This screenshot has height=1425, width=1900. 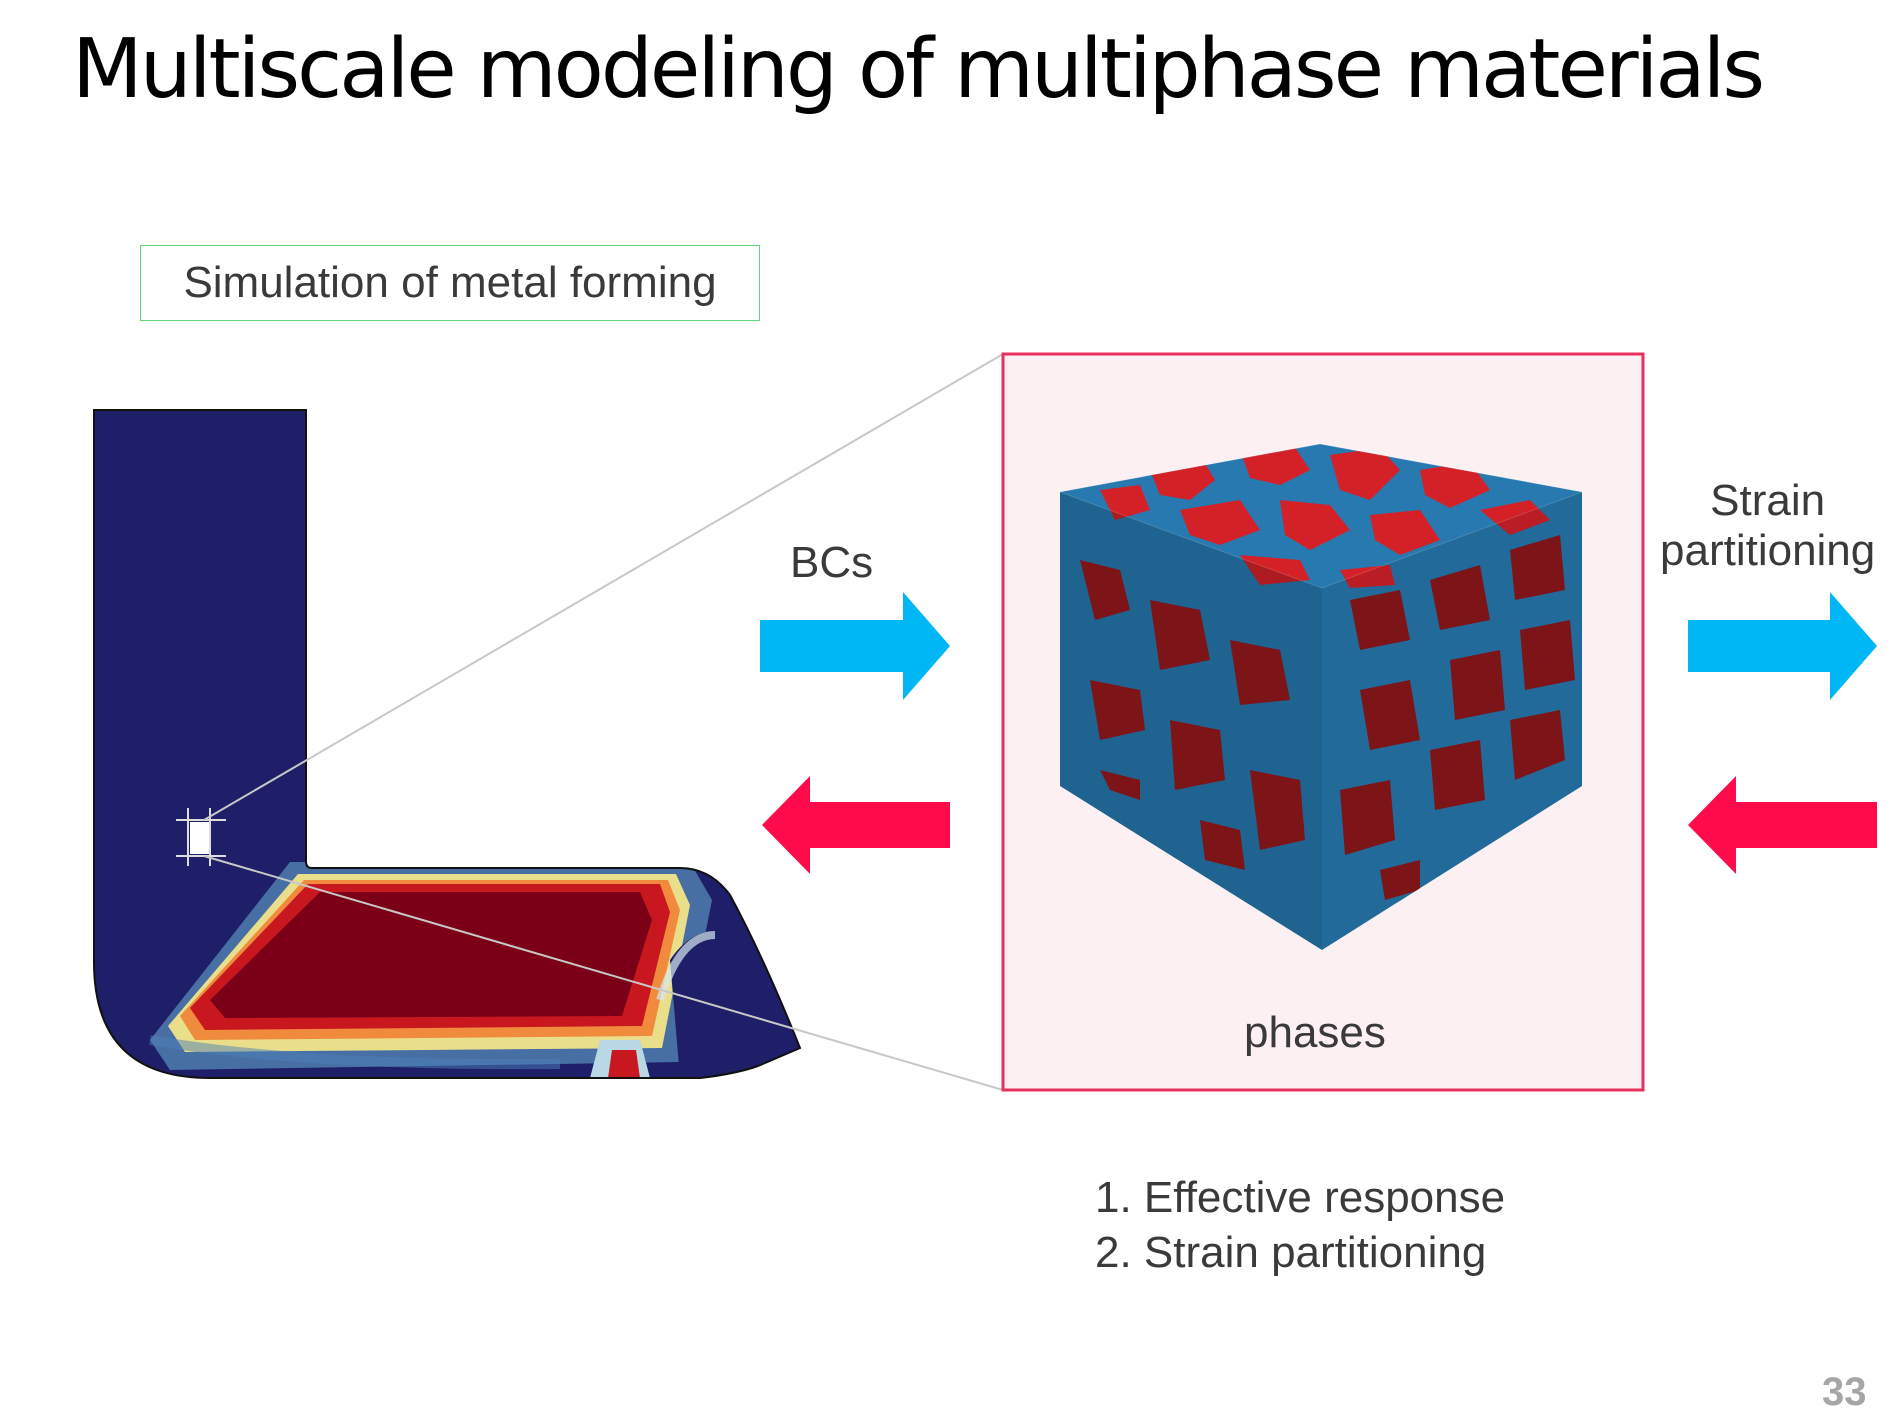 What do you see at coordinates (1300, 1197) in the screenshot?
I see `output-item-effective-response: 1. Effective response` at bounding box center [1300, 1197].